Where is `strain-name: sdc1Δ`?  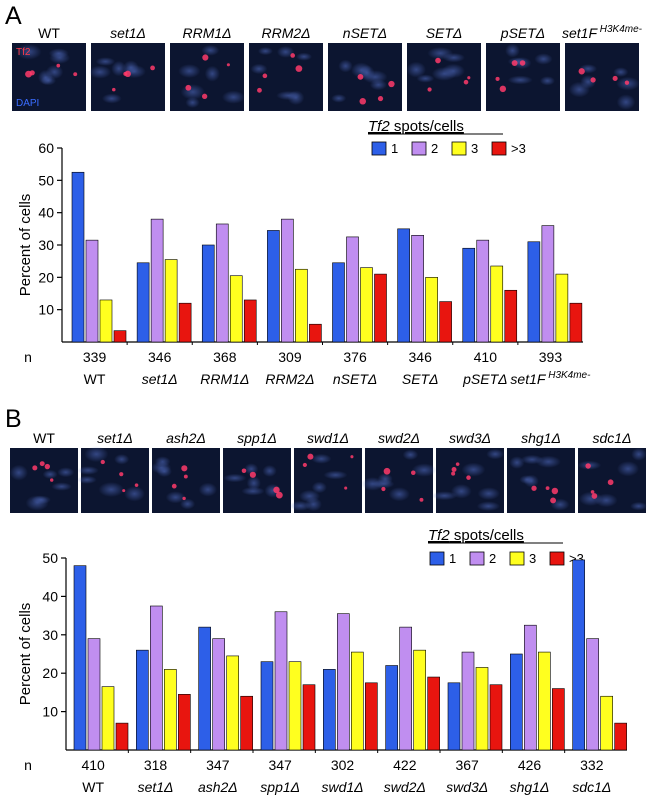 strain-name: sdc1Δ is located at coordinates (591, 787).